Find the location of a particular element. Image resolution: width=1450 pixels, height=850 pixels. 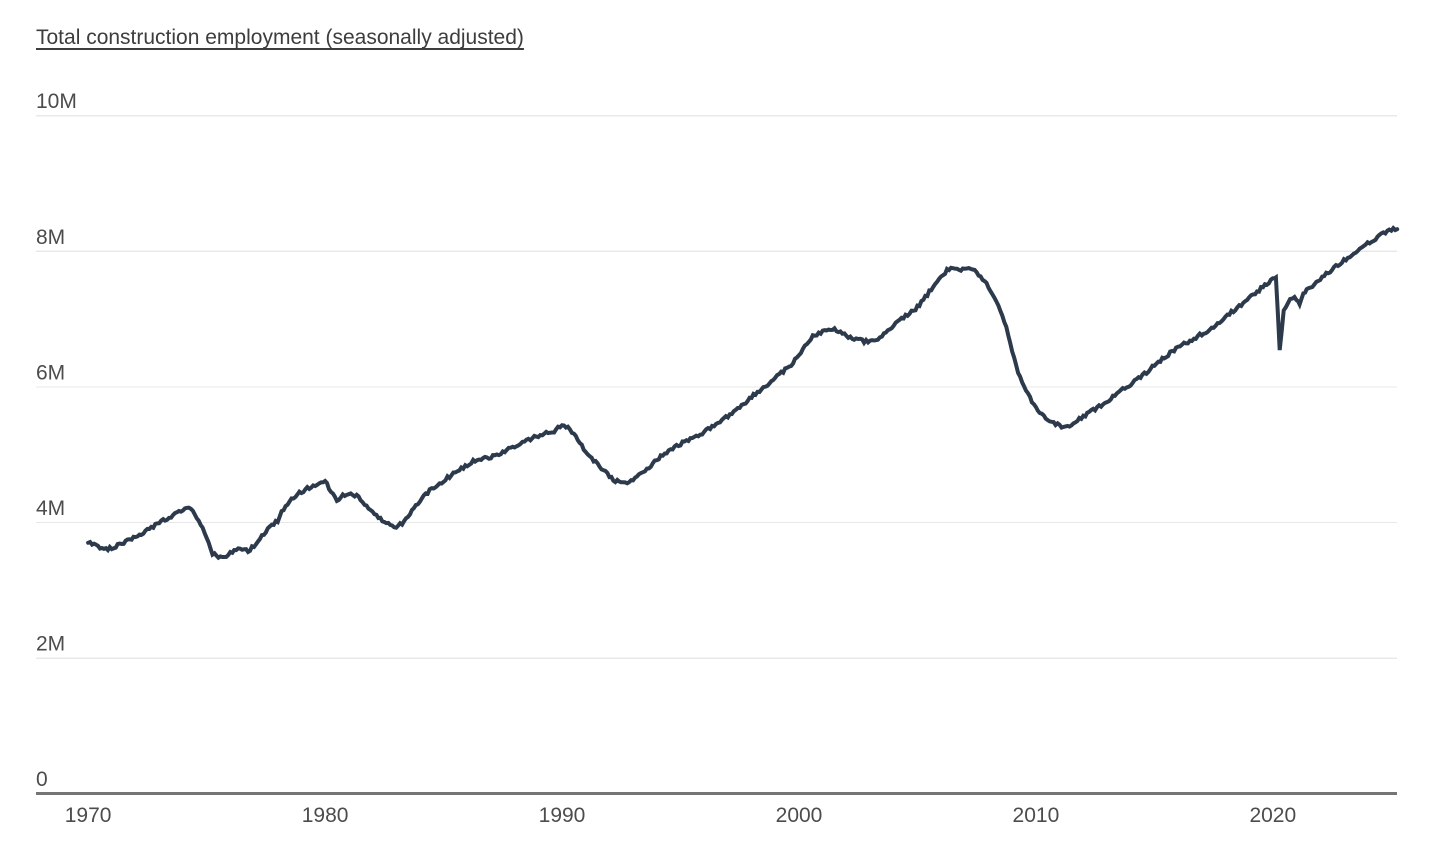

x-tick-label-1980: 1980 is located at coordinates (325, 815).